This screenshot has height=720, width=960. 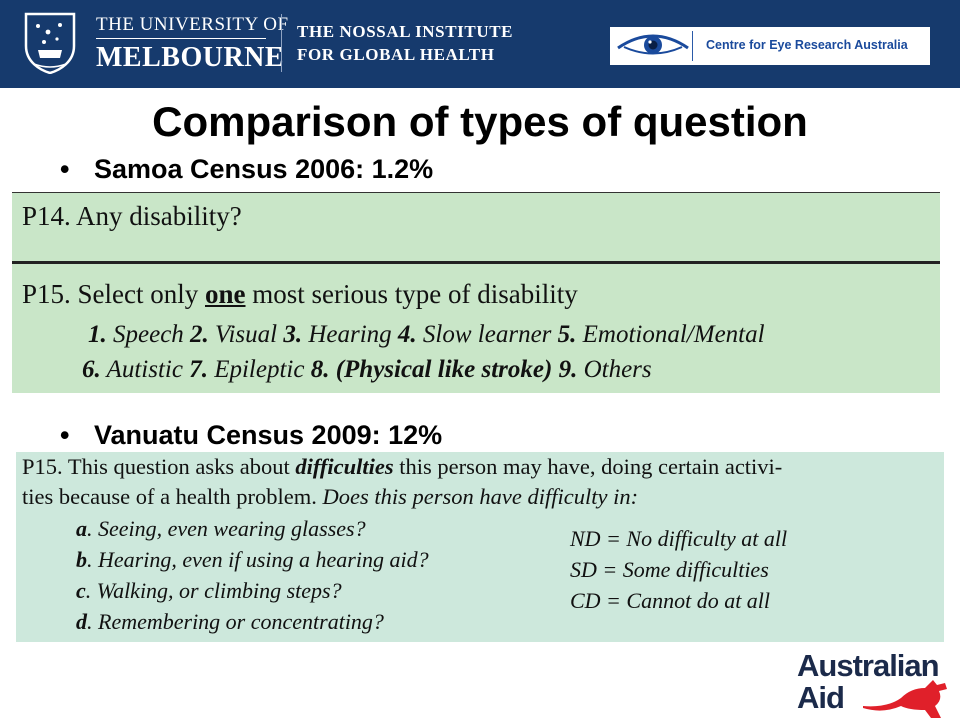 What do you see at coordinates (132, 216) in the screenshot?
I see `question-p14: P14. Any disability?` at bounding box center [132, 216].